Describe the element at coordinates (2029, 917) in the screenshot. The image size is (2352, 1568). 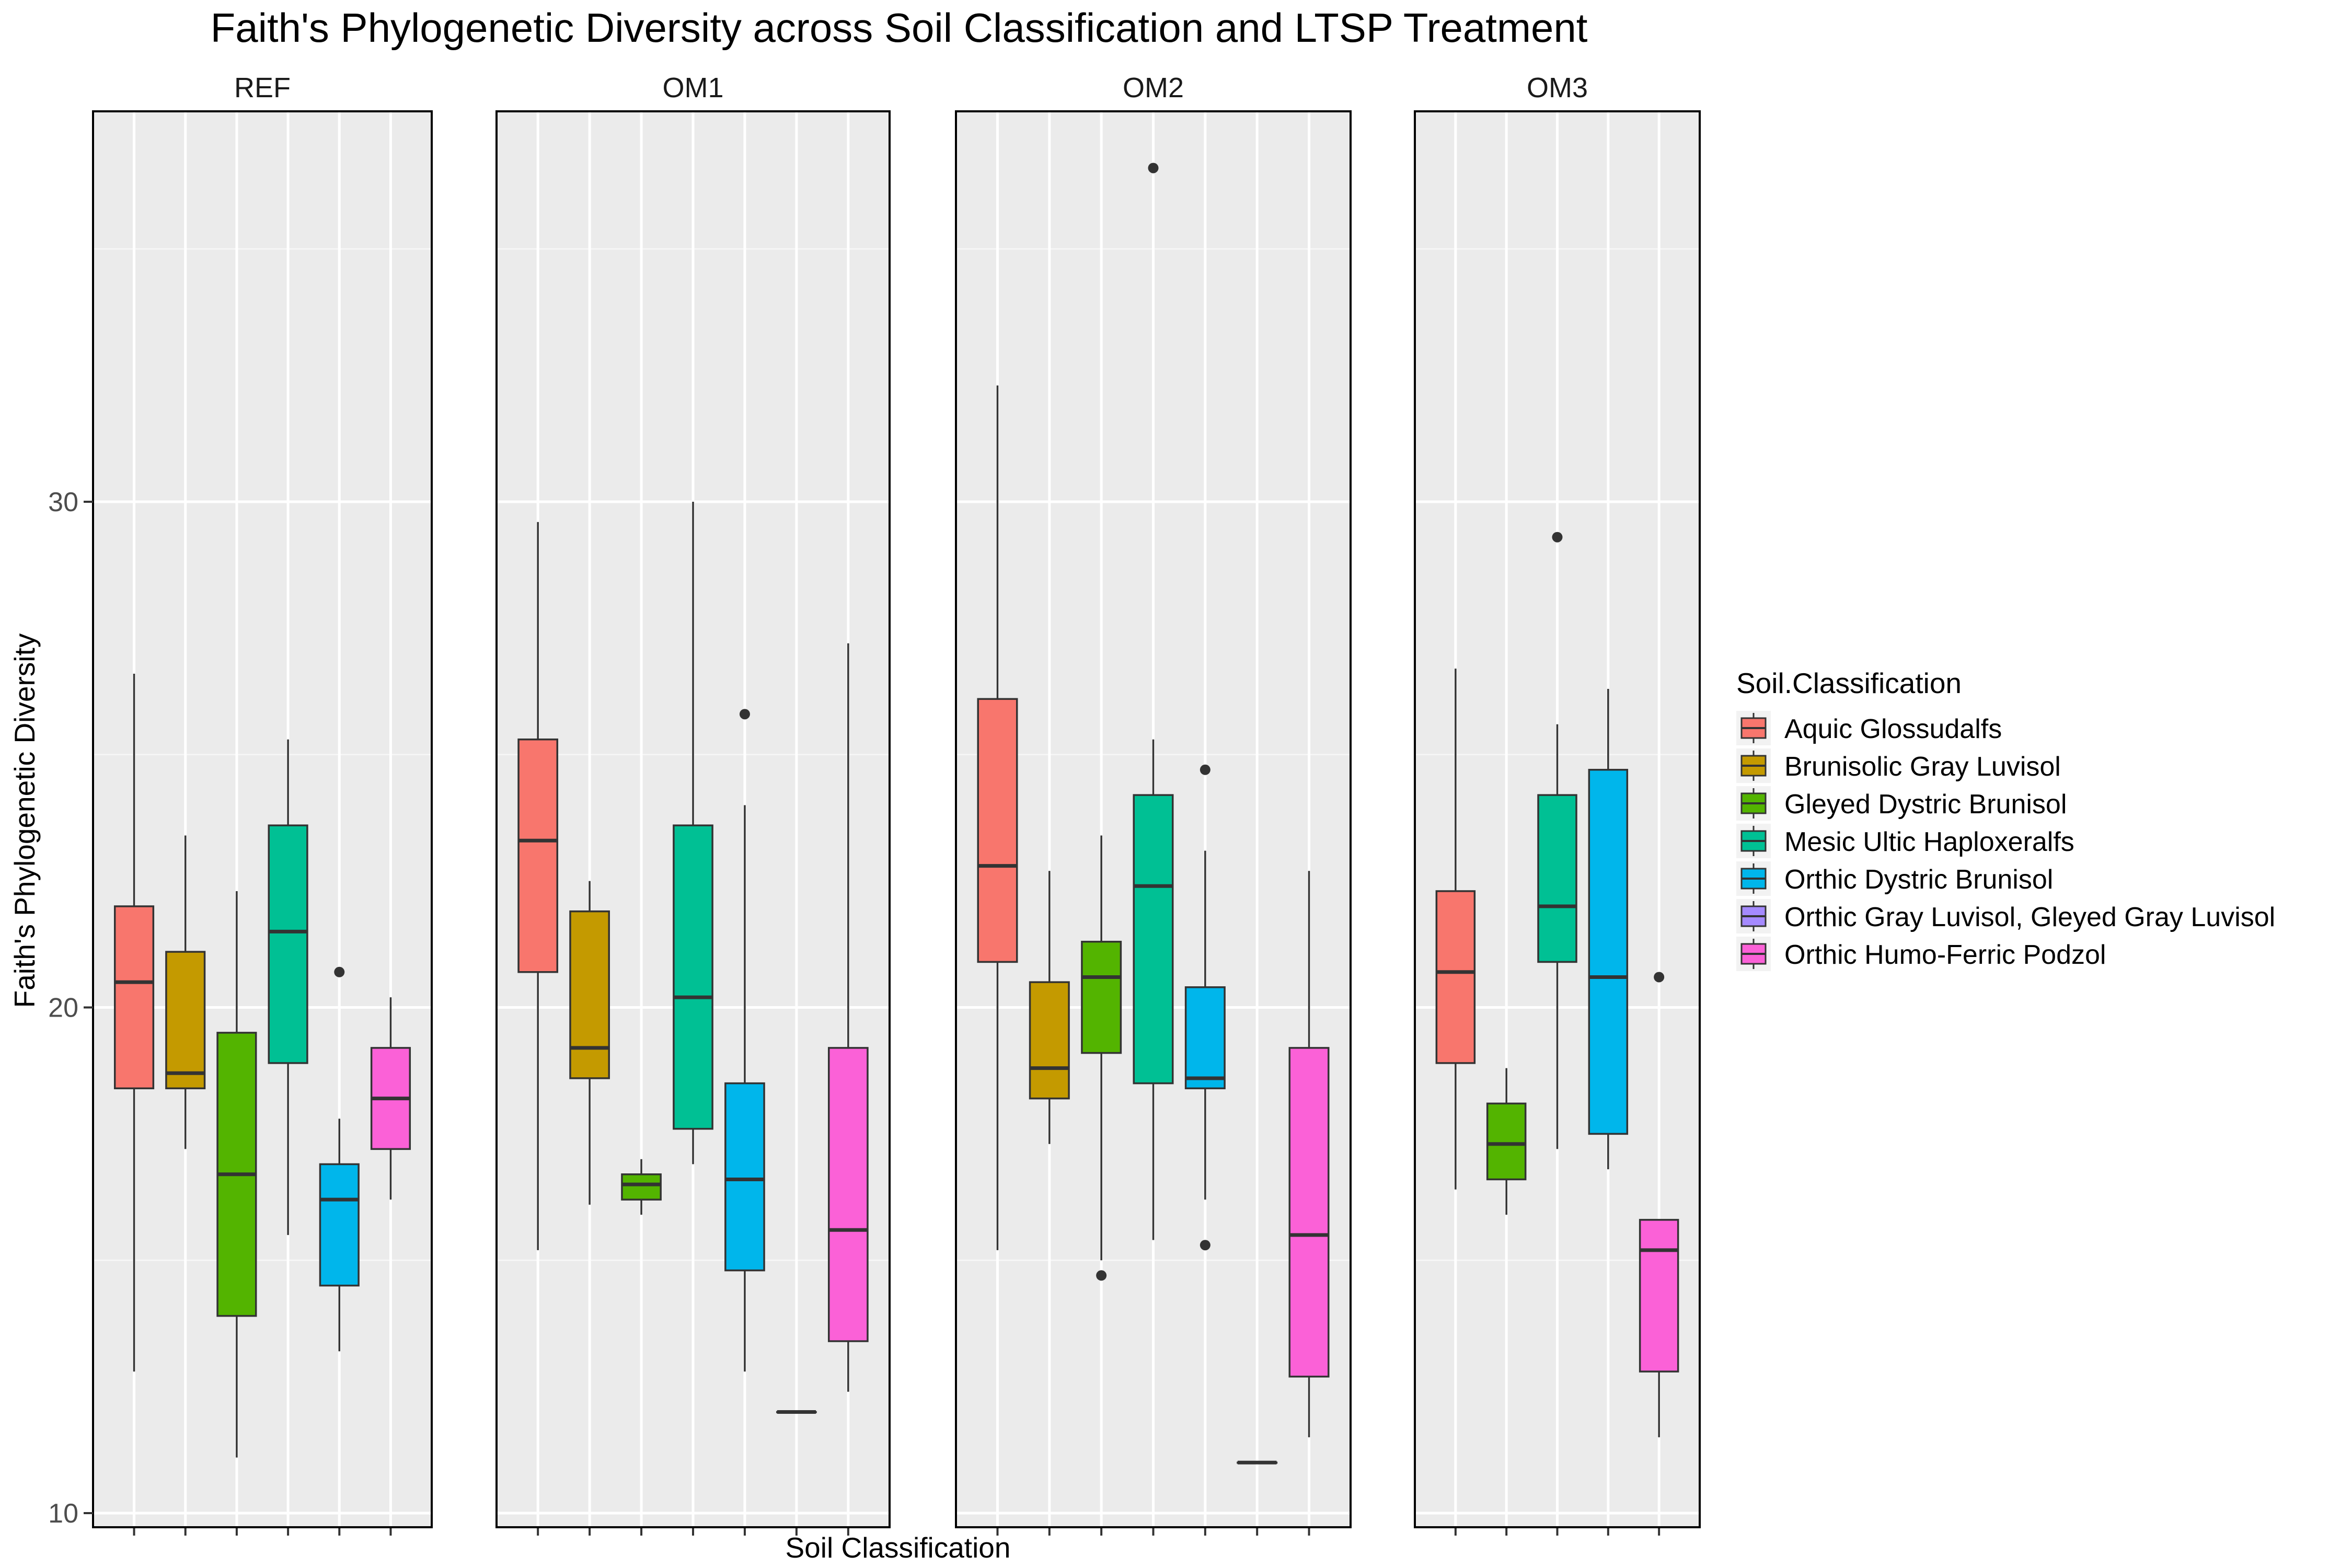
I see `legend-item-label: Orthic Gray Luvisol, Gleyed Gray Luvisol` at that location.